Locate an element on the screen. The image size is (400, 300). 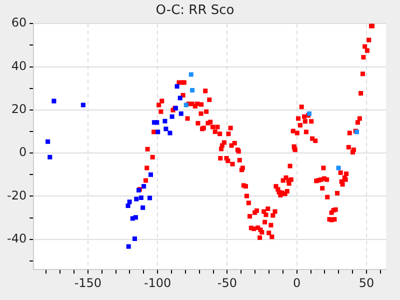
y-tick-label: -40 is located at coordinates (16, 239).